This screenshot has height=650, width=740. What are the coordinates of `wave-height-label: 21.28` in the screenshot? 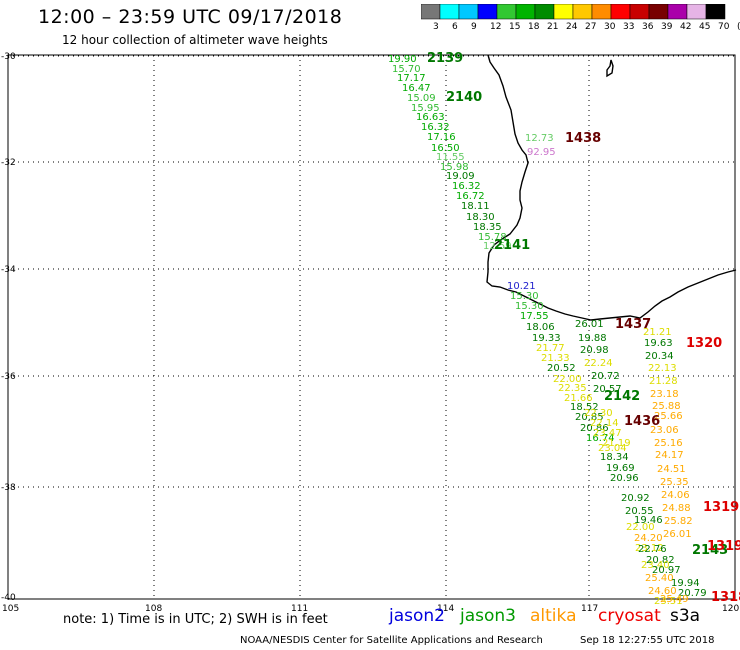 It's located at (663, 381).